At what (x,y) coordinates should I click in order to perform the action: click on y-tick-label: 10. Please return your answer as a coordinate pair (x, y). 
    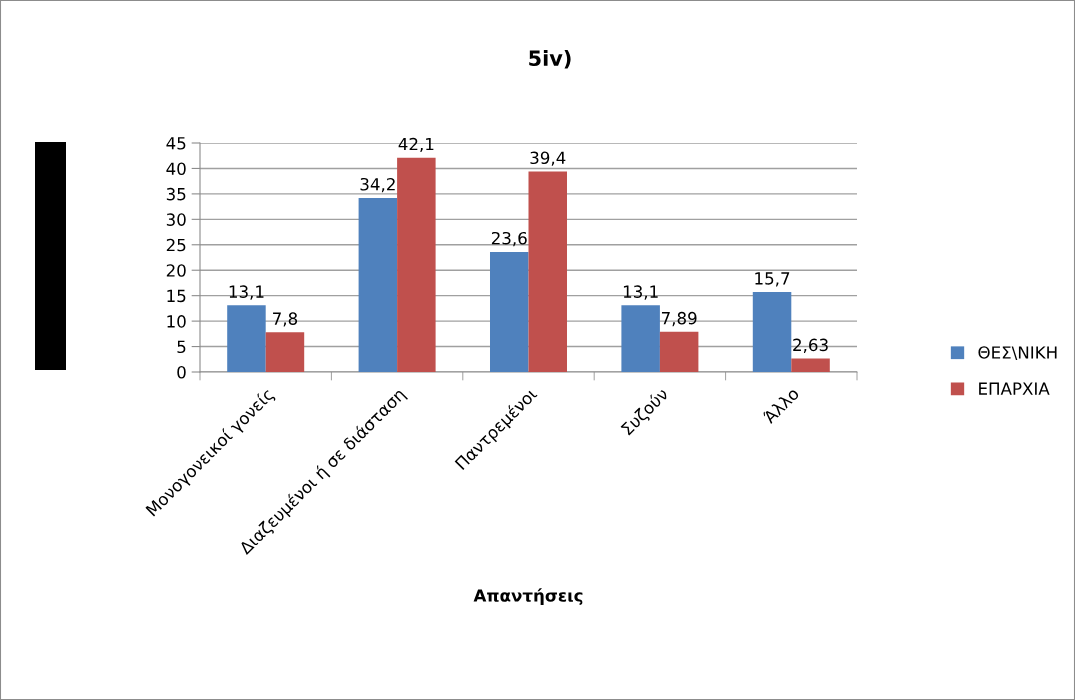
    Looking at the image, I should click on (176, 321).